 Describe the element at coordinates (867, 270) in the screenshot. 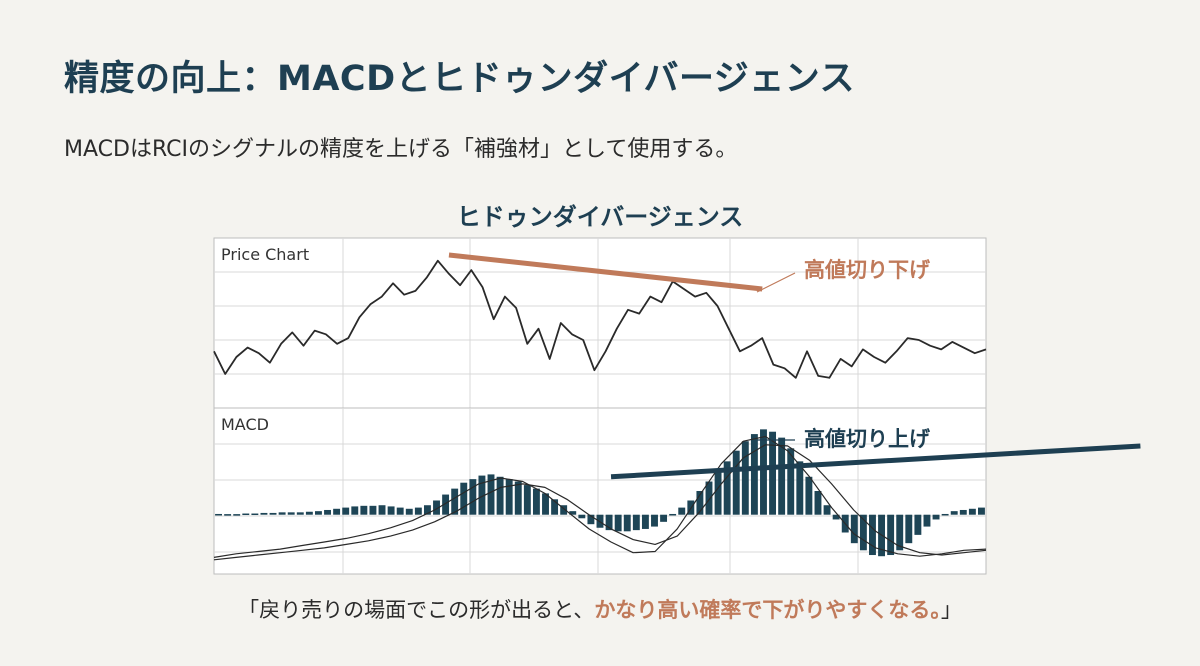

I see `price-annotation: 高値切り下げ` at that location.